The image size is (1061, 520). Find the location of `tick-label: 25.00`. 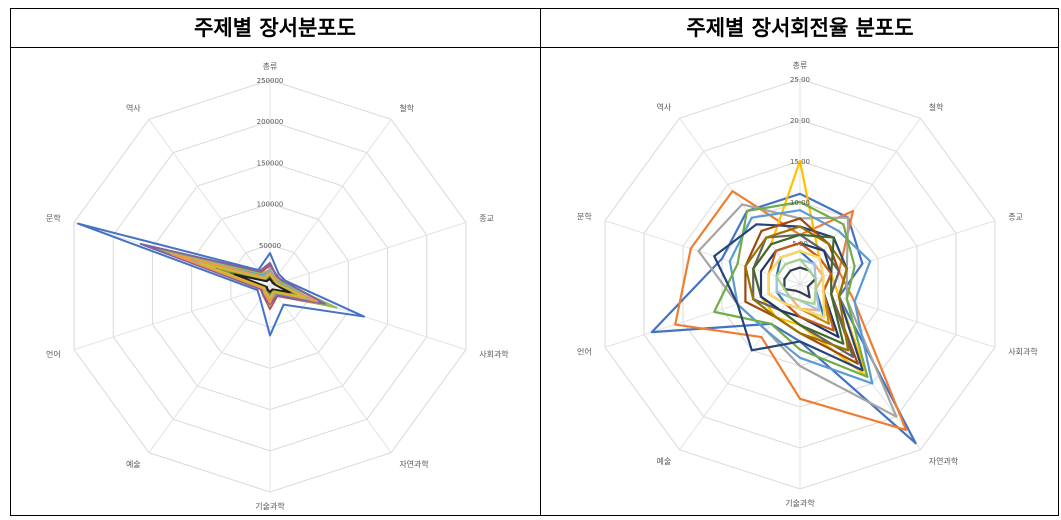

tick-label: 25.00 is located at coordinates (800, 80).